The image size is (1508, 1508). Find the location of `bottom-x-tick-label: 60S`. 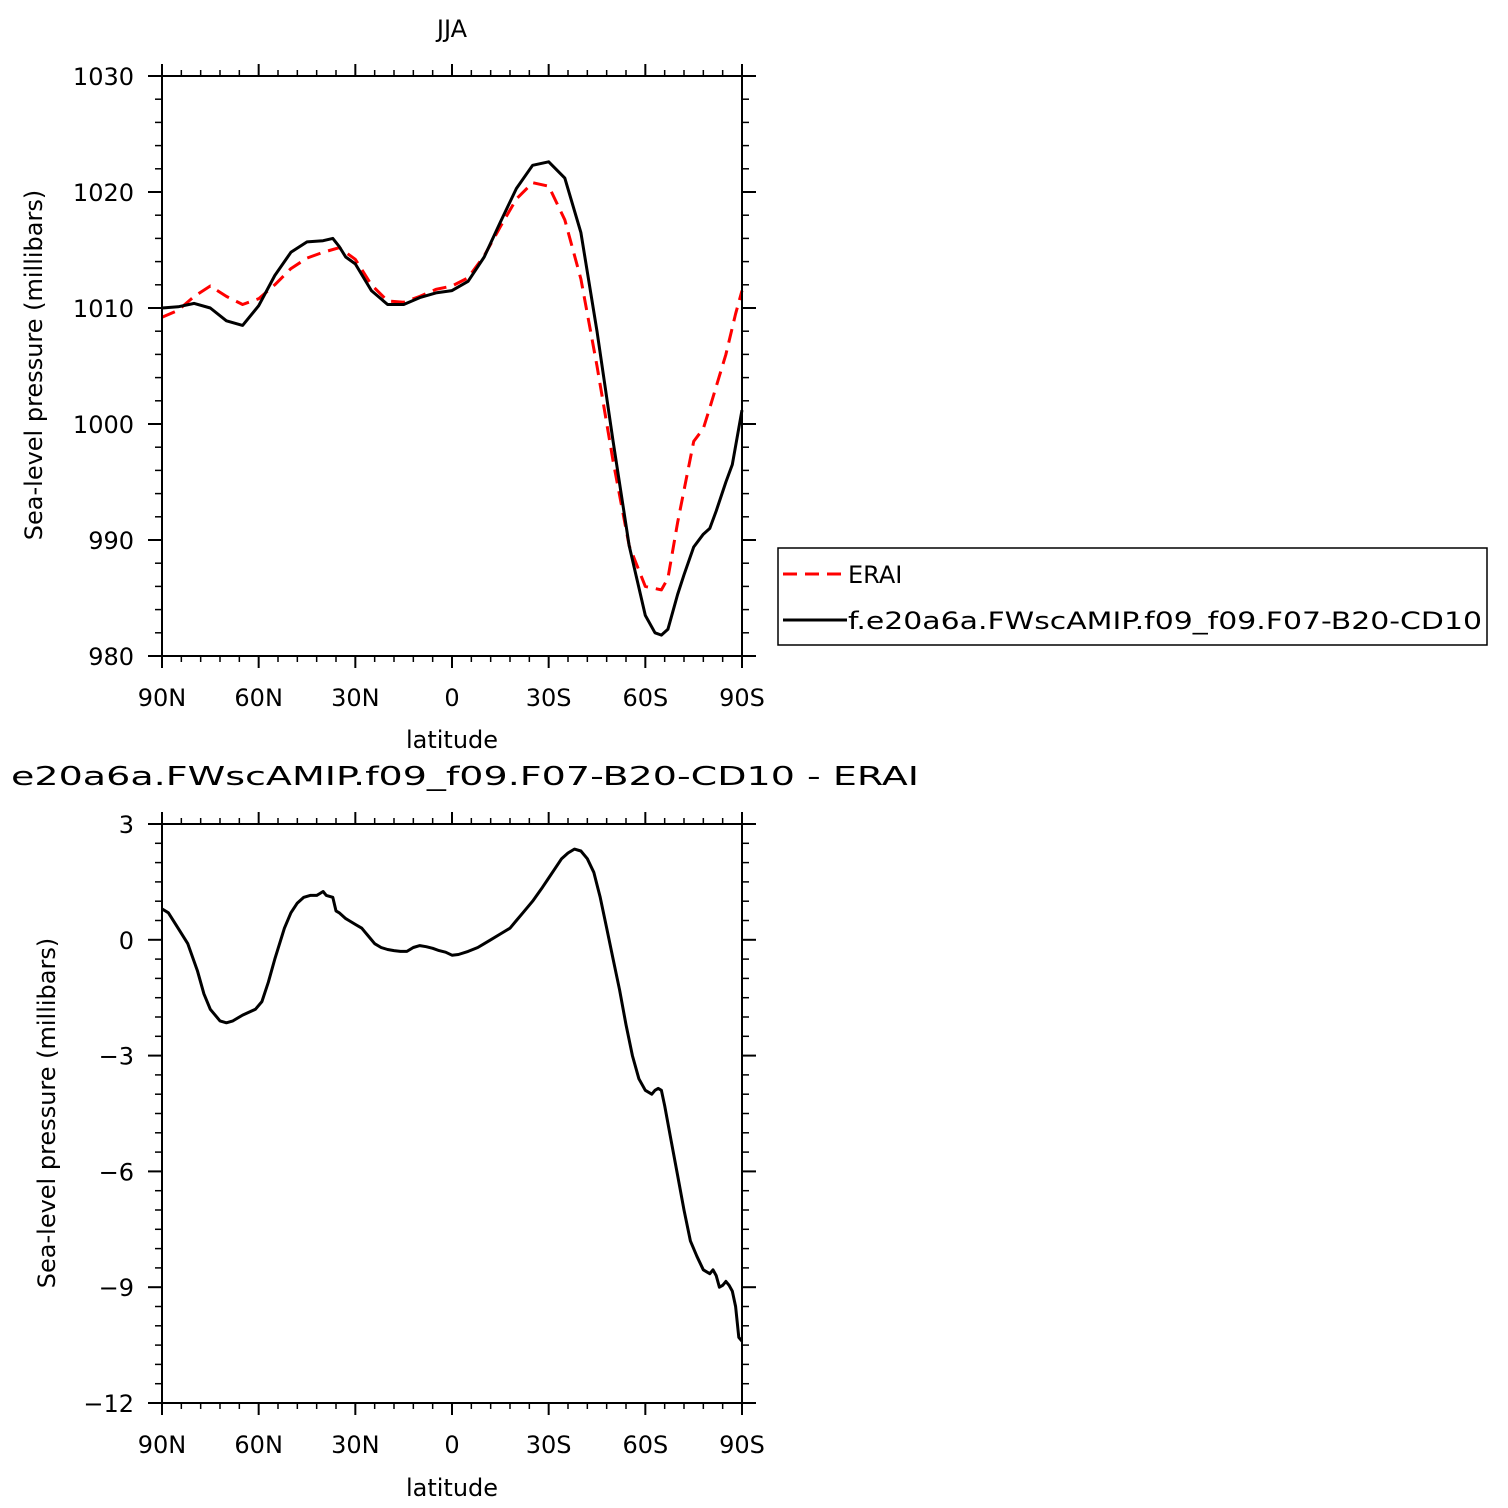

bottom-x-tick-label: 60S is located at coordinates (645, 1445).